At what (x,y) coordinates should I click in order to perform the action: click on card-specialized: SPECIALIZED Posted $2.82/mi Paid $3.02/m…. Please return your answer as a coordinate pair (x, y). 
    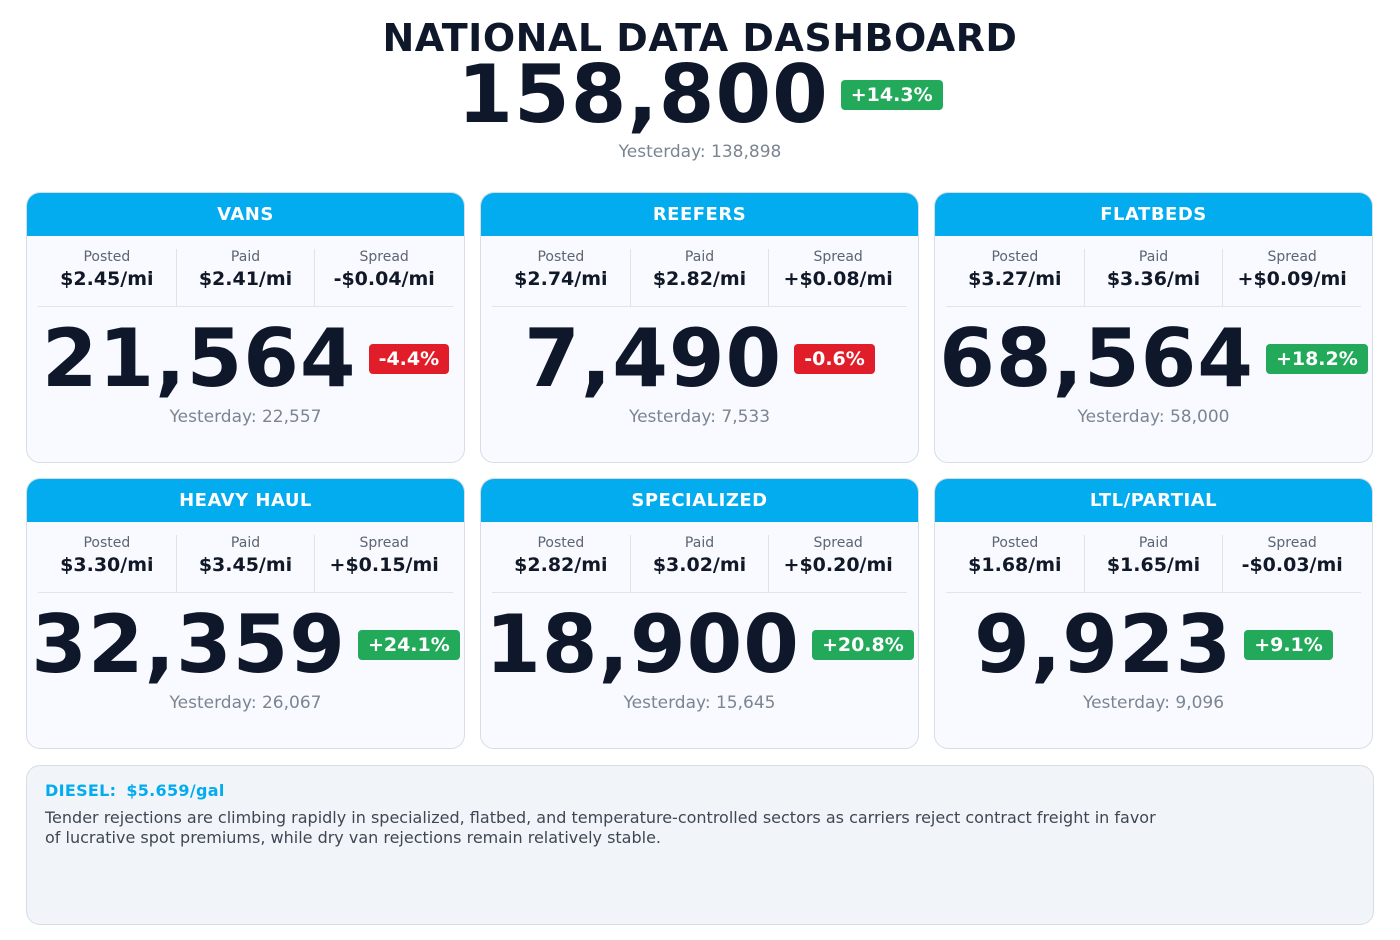
    Looking at the image, I should click on (699, 613).